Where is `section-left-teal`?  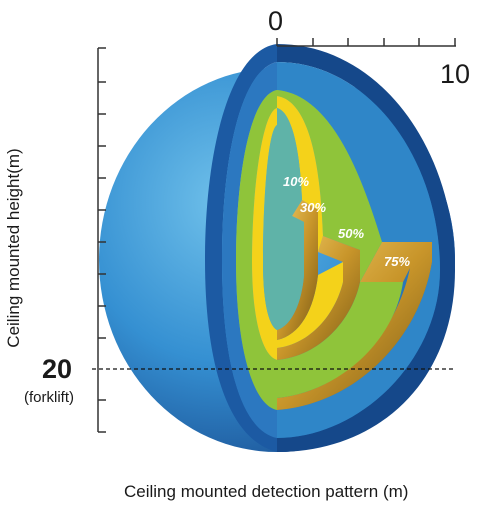 section-left-teal is located at coordinates (270, 227).